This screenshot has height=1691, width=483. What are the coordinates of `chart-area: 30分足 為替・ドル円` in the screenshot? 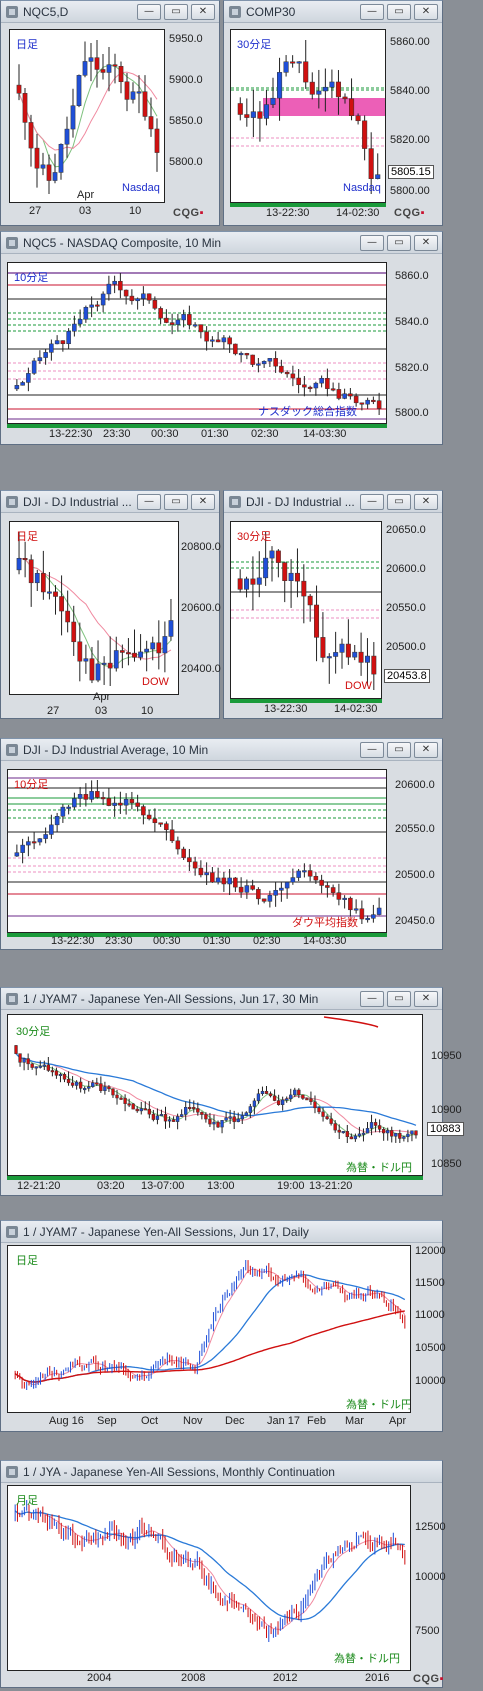 It's located at (215, 1095).